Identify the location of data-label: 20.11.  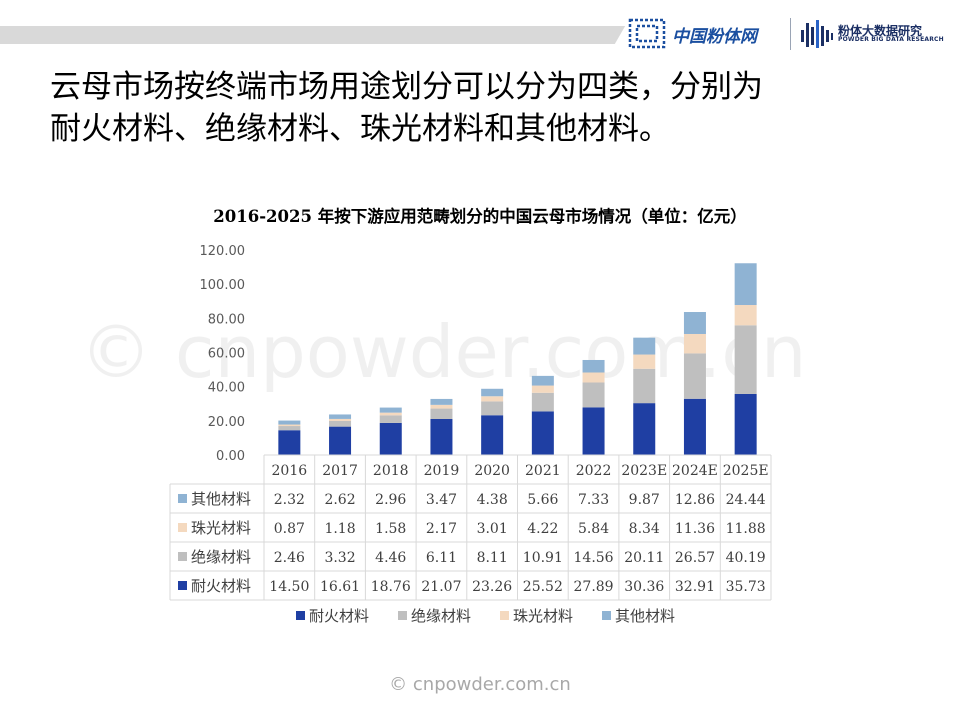
(644, 558).